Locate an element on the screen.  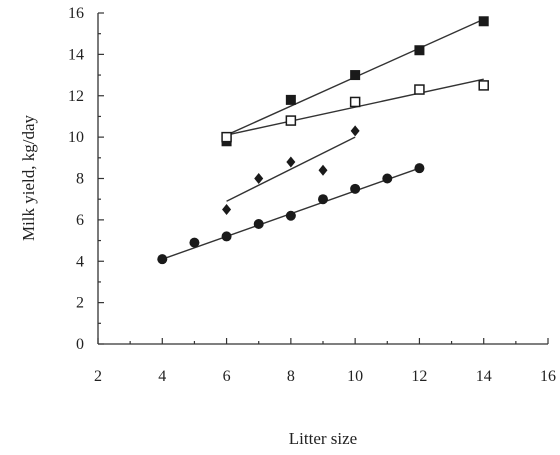
y-tick-label: 6 is located at coordinates (80, 220).